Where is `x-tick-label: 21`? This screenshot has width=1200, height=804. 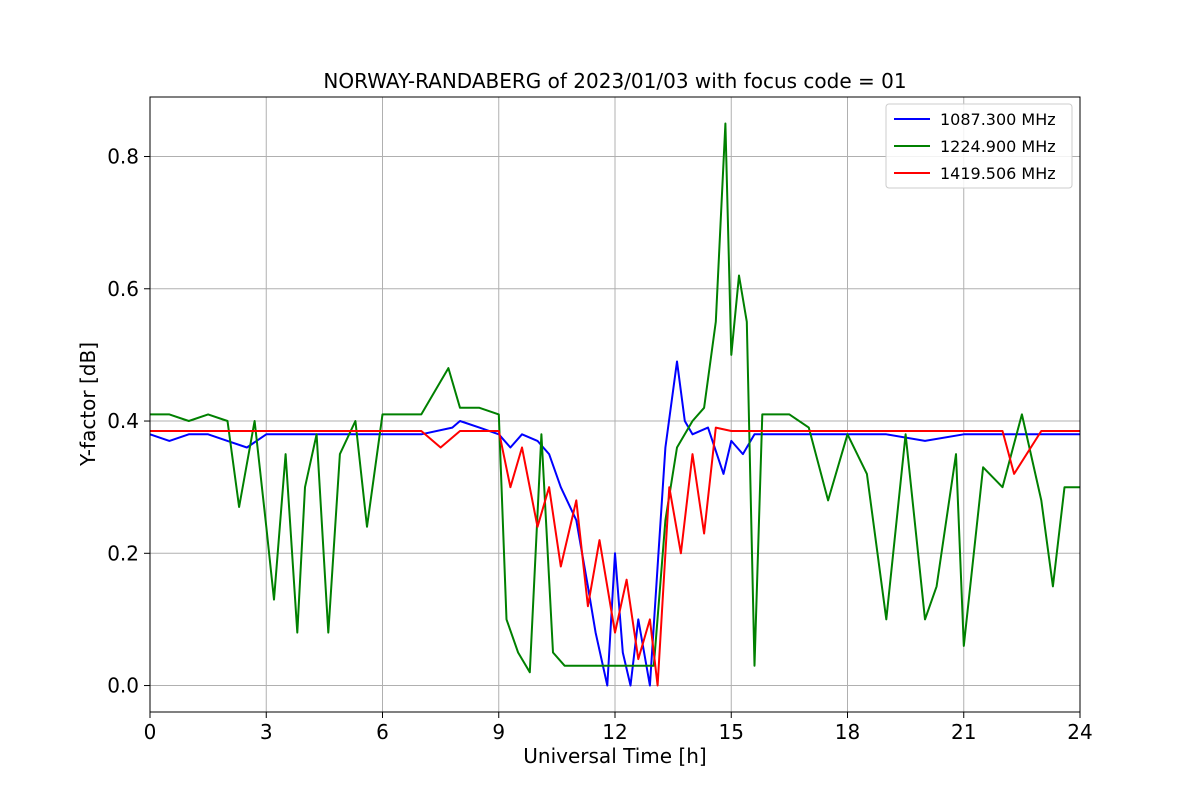 x-tick-label: 21 is located at coordinates (963, 732).